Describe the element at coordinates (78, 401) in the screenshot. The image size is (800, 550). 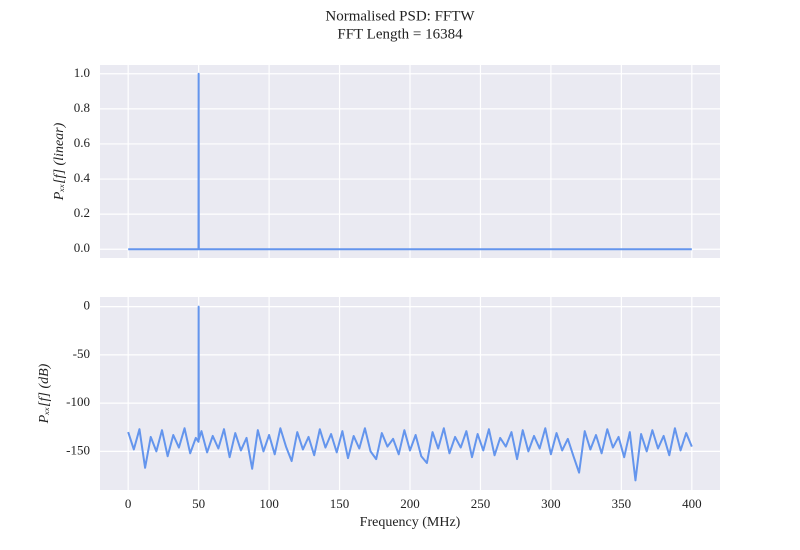
I see `y-tick-label: -100` at that location.